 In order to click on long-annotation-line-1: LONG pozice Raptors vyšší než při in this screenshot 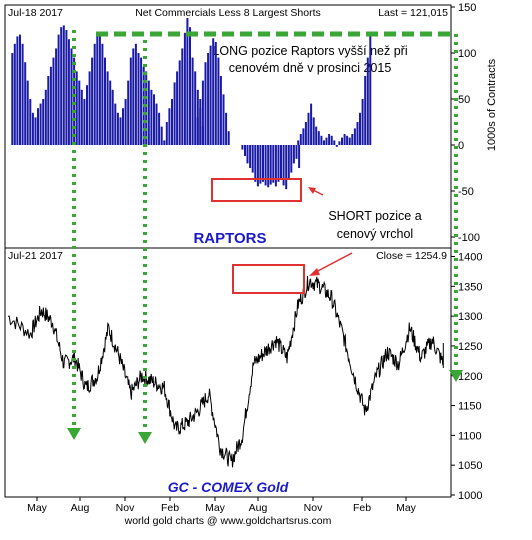, I will do `click(309, 51)`.